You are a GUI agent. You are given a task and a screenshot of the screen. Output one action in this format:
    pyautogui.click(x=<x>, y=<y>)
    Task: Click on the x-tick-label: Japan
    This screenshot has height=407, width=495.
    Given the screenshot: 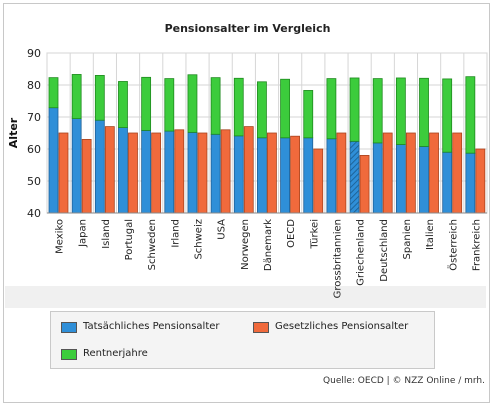 What is the action you would take?
    pyautogui.click(x=83, y=233)
    